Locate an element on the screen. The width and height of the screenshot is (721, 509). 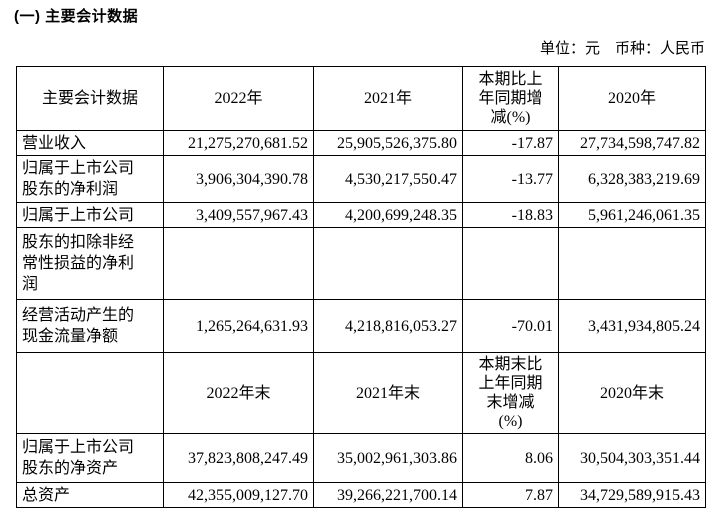
cell-value: 8.06 is located at coordinates (510, 458).